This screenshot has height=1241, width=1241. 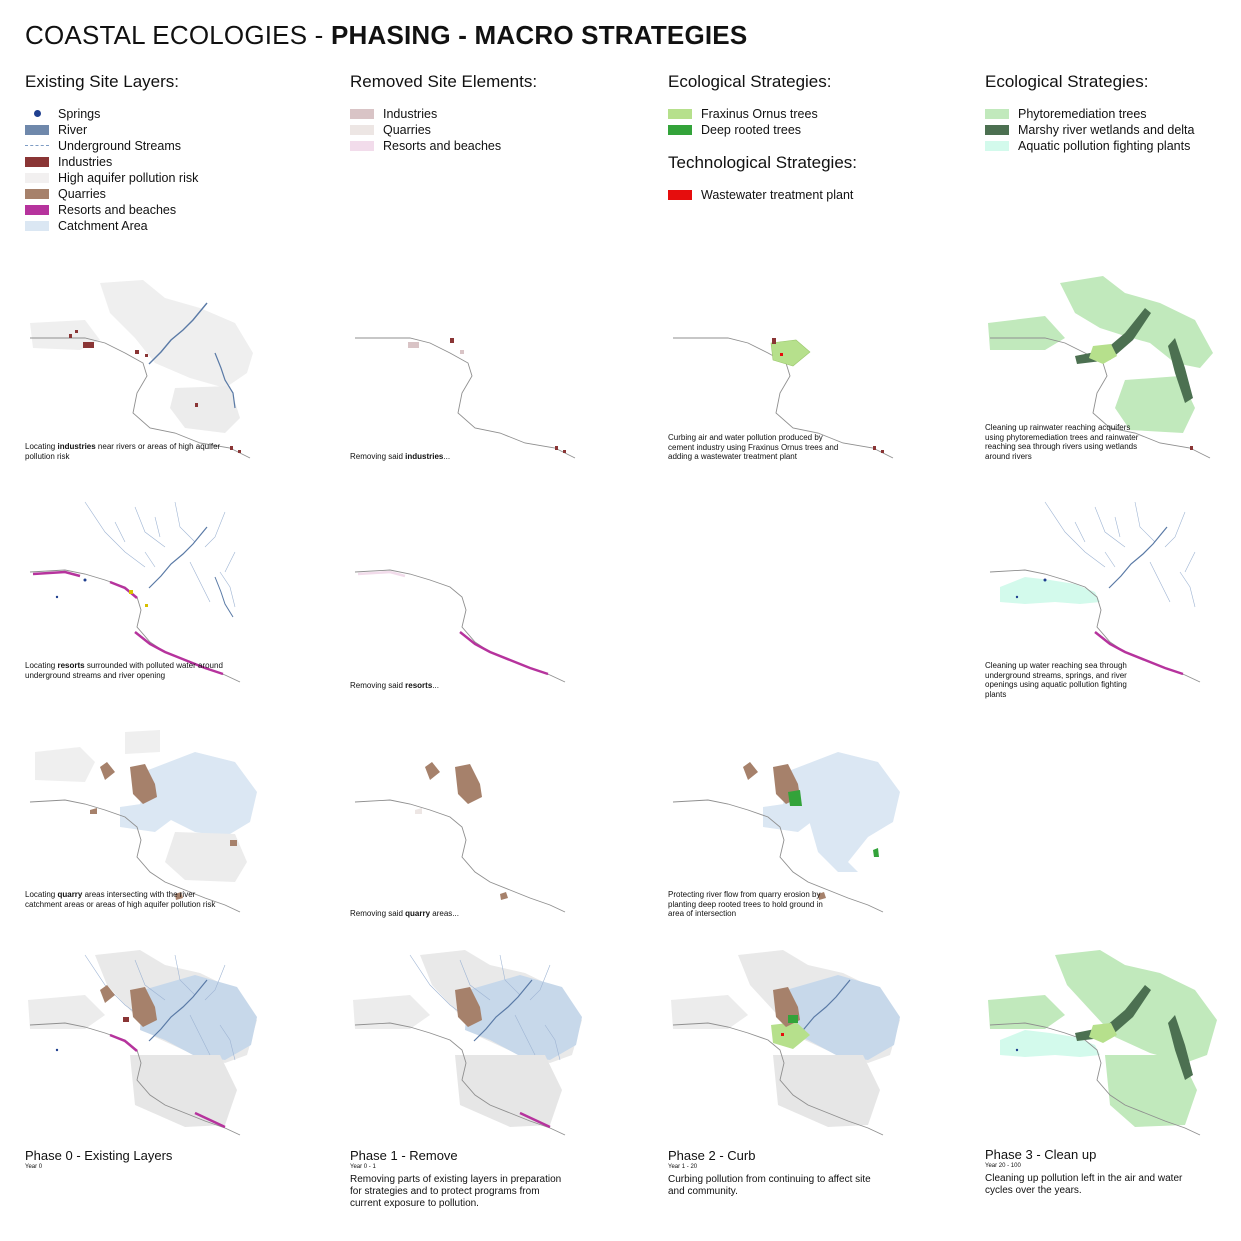 I want to click on map-r1-existing-industries, so click(x=141, y=369).